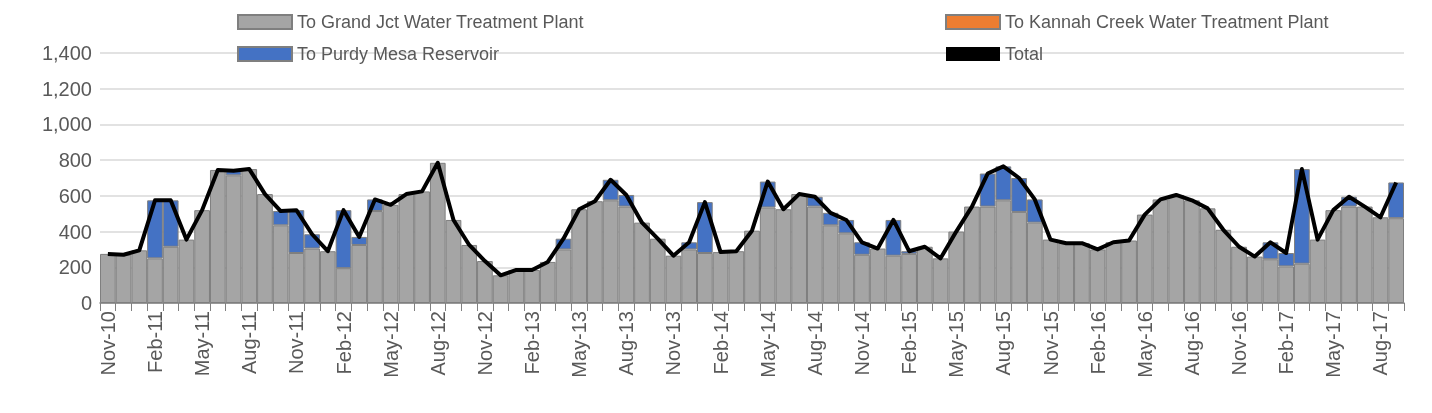 The image size is (1432, 413). I want to click on x-tick-label: Aug-17, so click(1380, 343).